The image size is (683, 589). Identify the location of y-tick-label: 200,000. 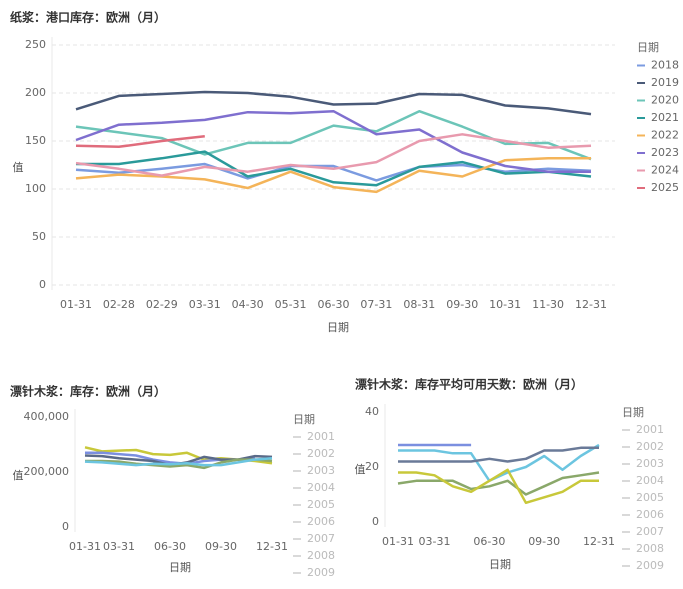
(47, 471).